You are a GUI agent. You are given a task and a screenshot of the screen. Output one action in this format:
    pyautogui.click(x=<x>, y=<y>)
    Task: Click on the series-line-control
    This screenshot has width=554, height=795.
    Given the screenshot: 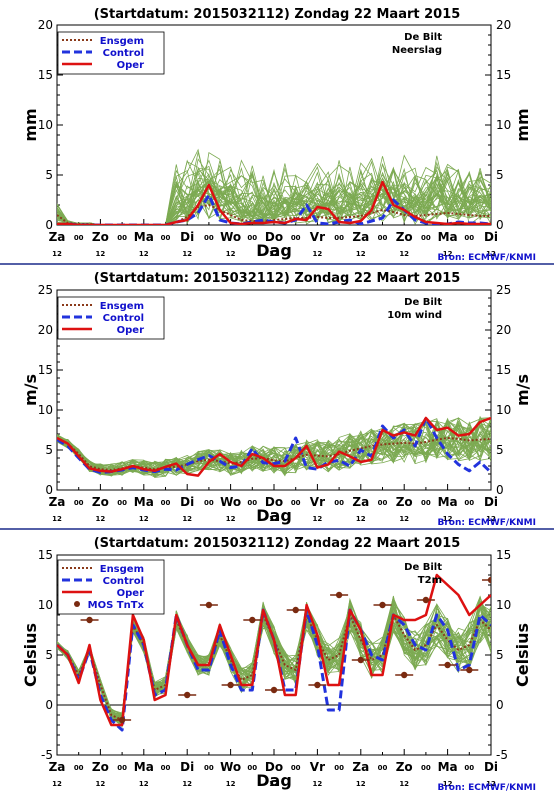 What is the action you would take?
    pyautogui.click(x=274, y=445)
    